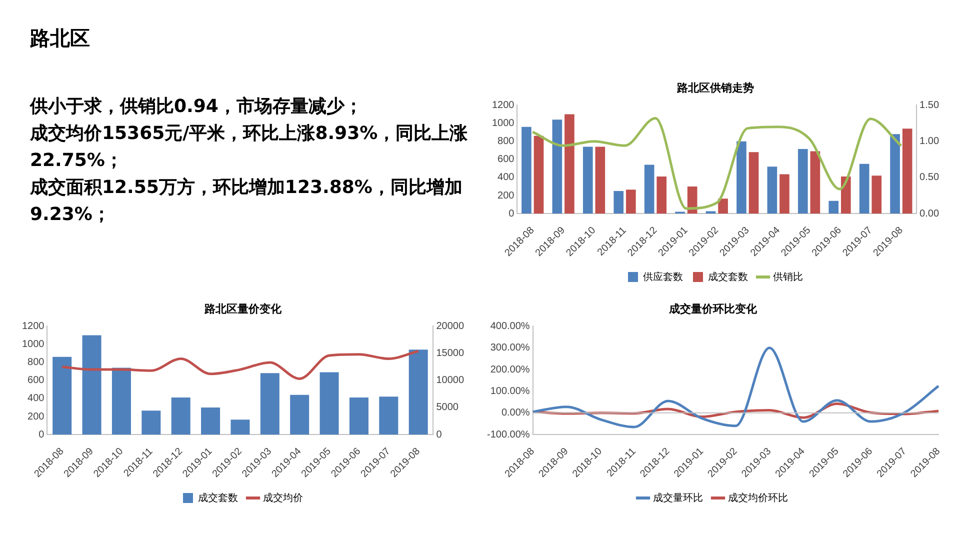 The width and height of the screenshot is (960, 539). I want to click on y-tick-label: 0.00%, so click(515, 413).